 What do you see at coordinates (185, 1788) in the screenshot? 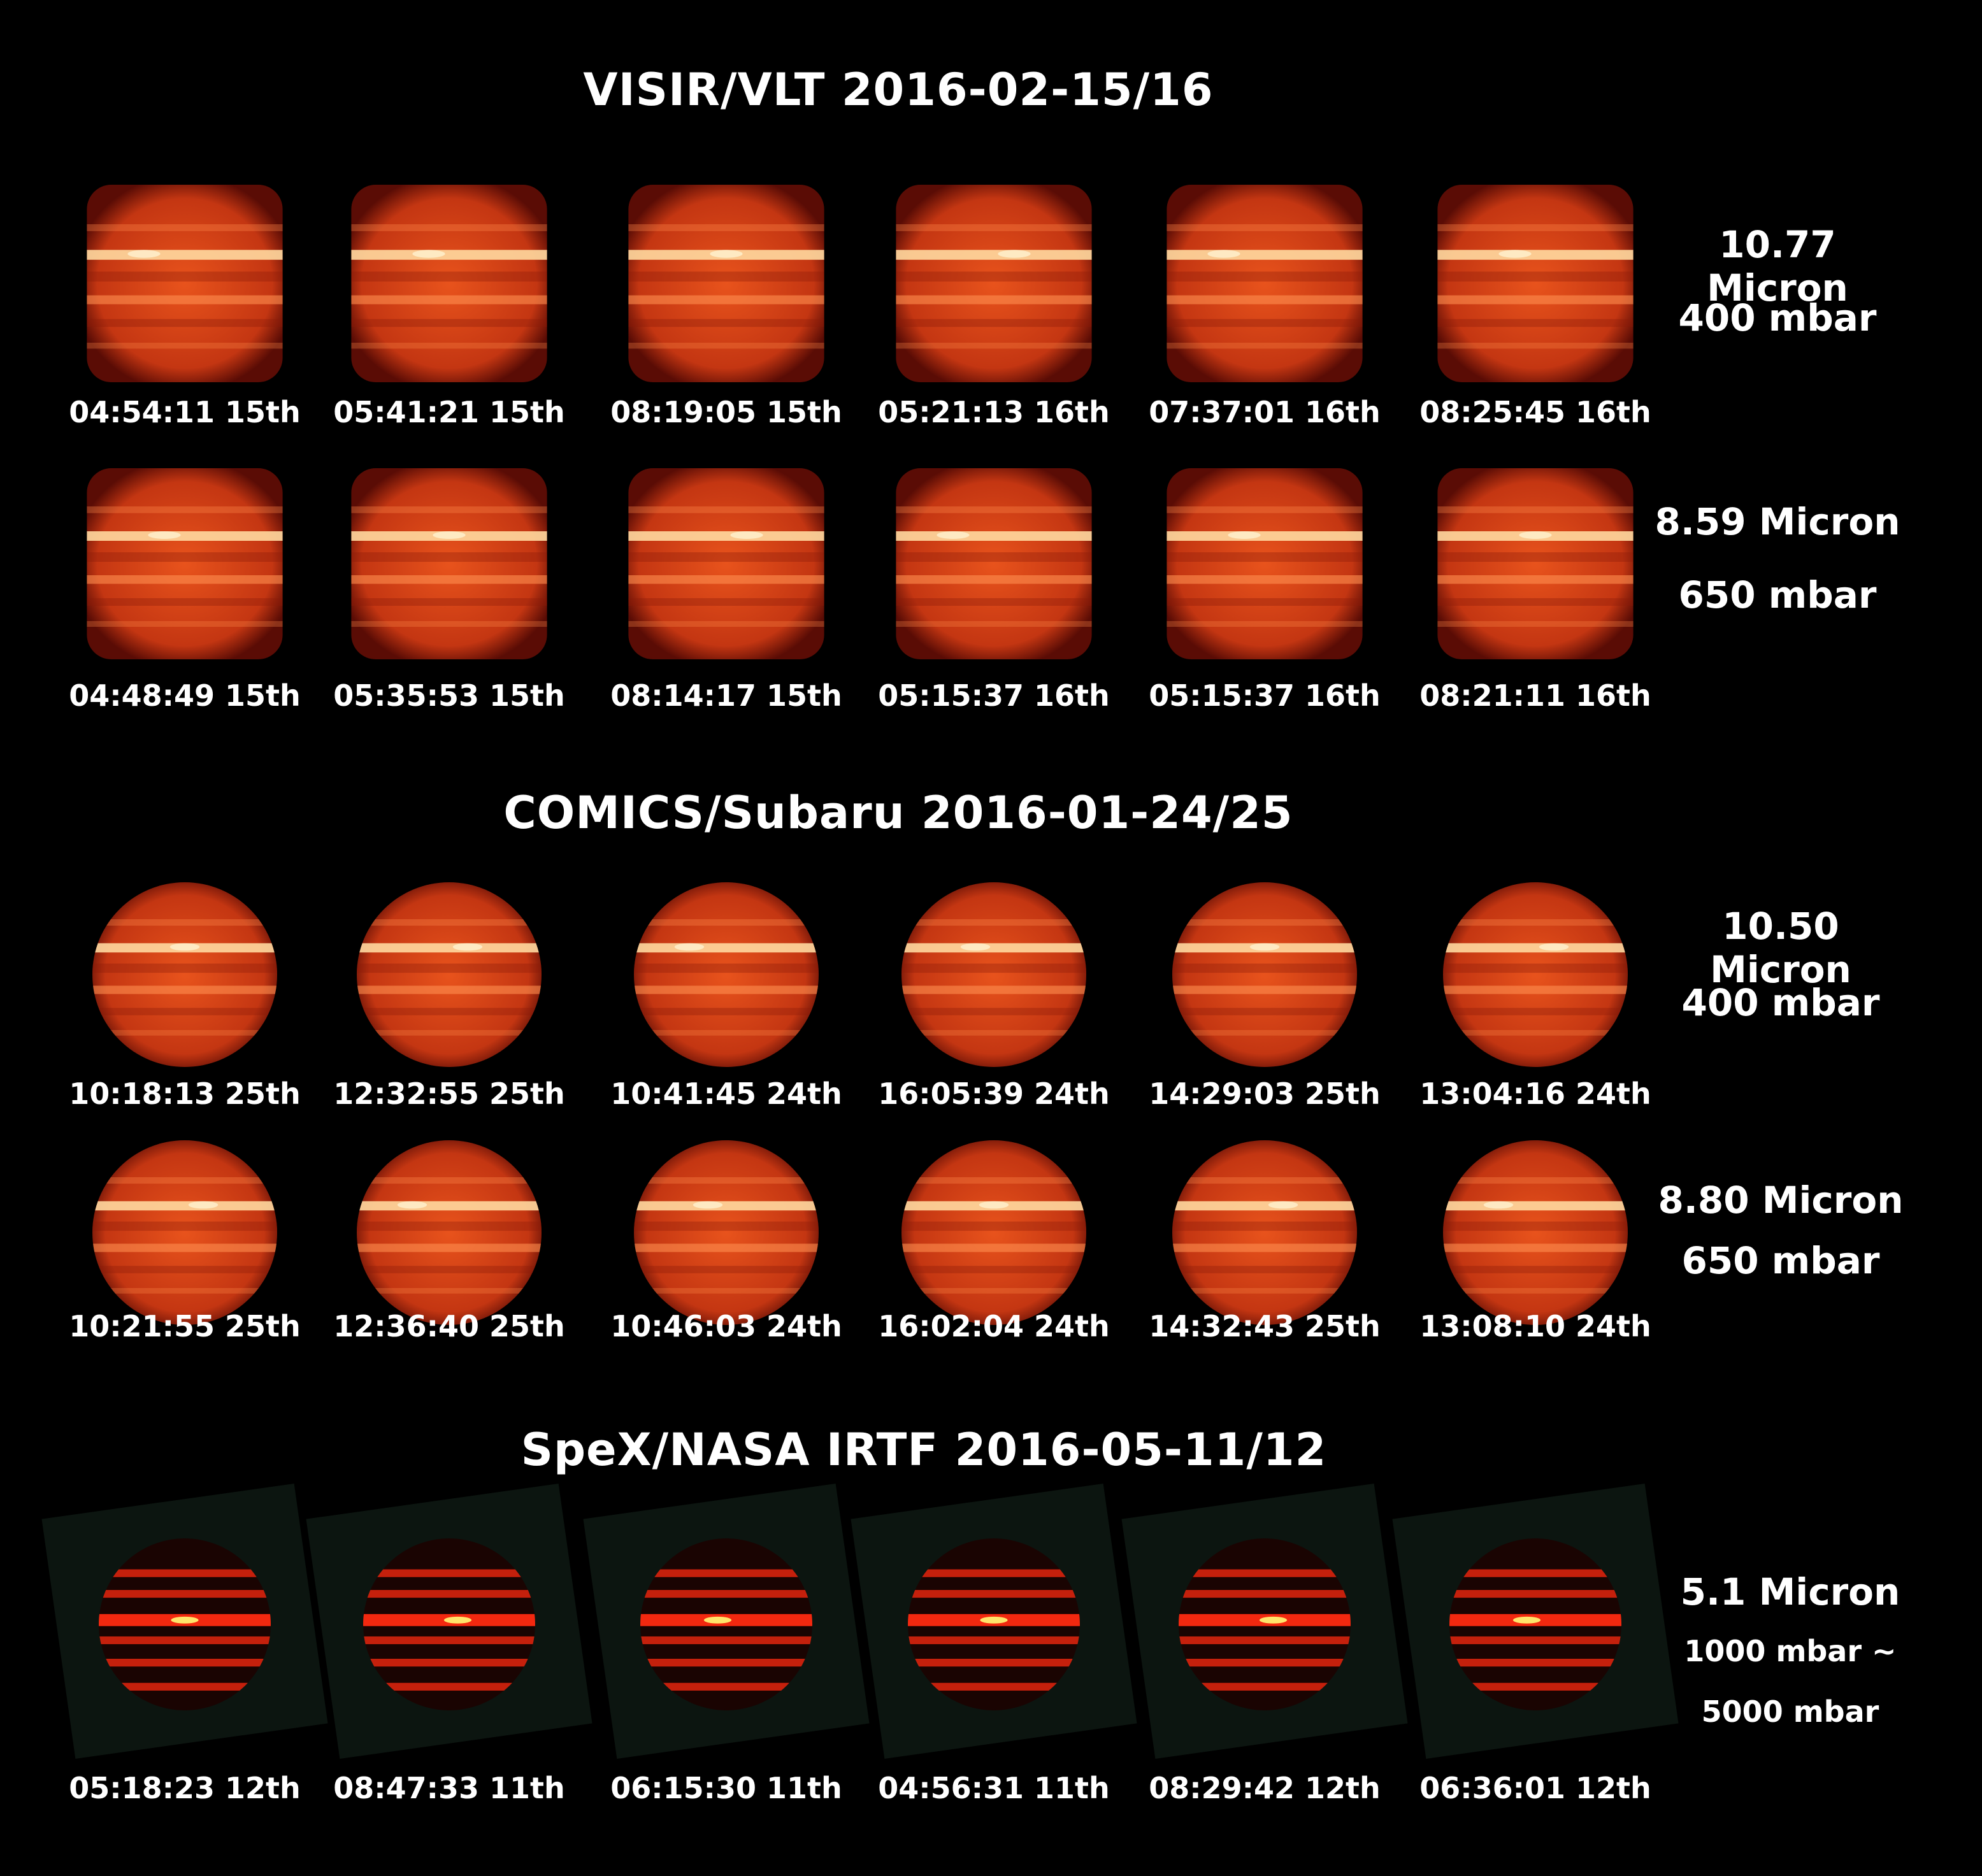
I see `timestamp-caption: 05:18:23 12th` at bounding box center [185, 1788].